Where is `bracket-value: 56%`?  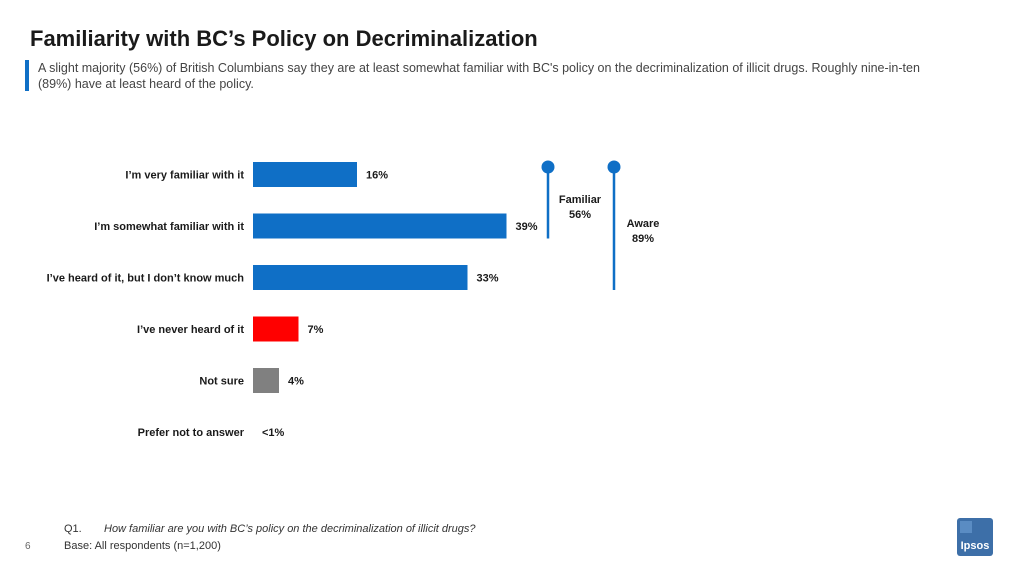 bracket-value: 56% is located at coordinates (580, 215).